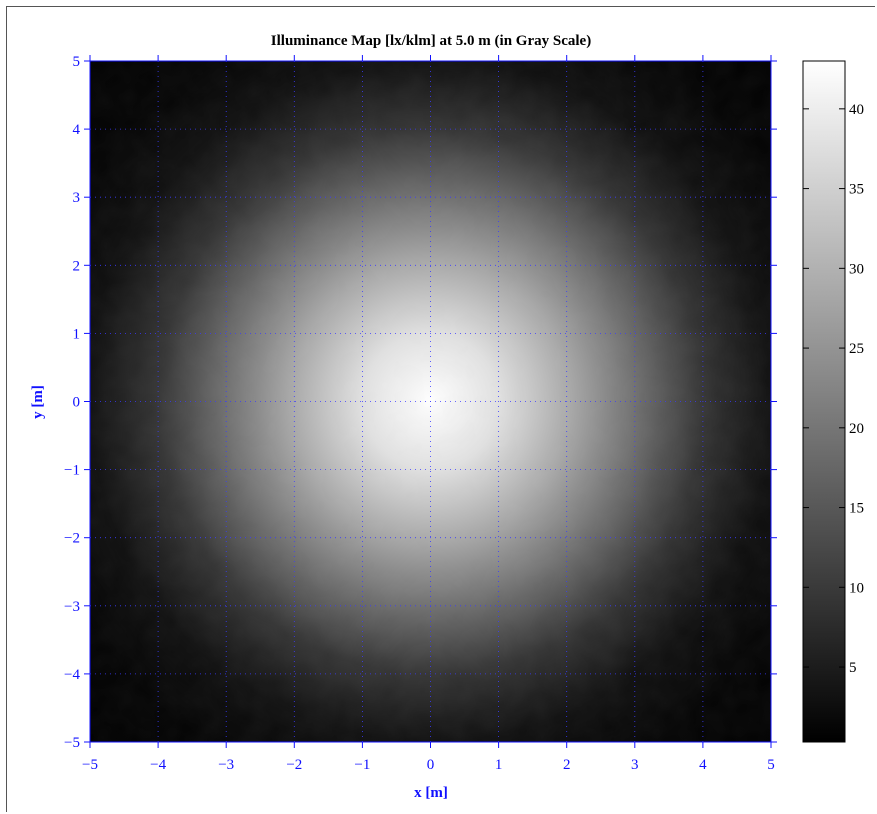 This screenshot has height=814, width=877. What do you see at coordinates (499, 765) in the screenshot?
I see `x-tick-label: 1` at bounding box center [499, 765].